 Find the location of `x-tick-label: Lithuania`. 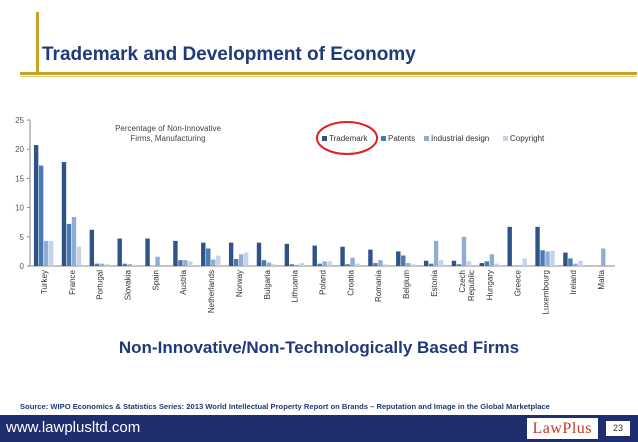

x-tick-label: Lithuania is located at coordinates (295, 285).